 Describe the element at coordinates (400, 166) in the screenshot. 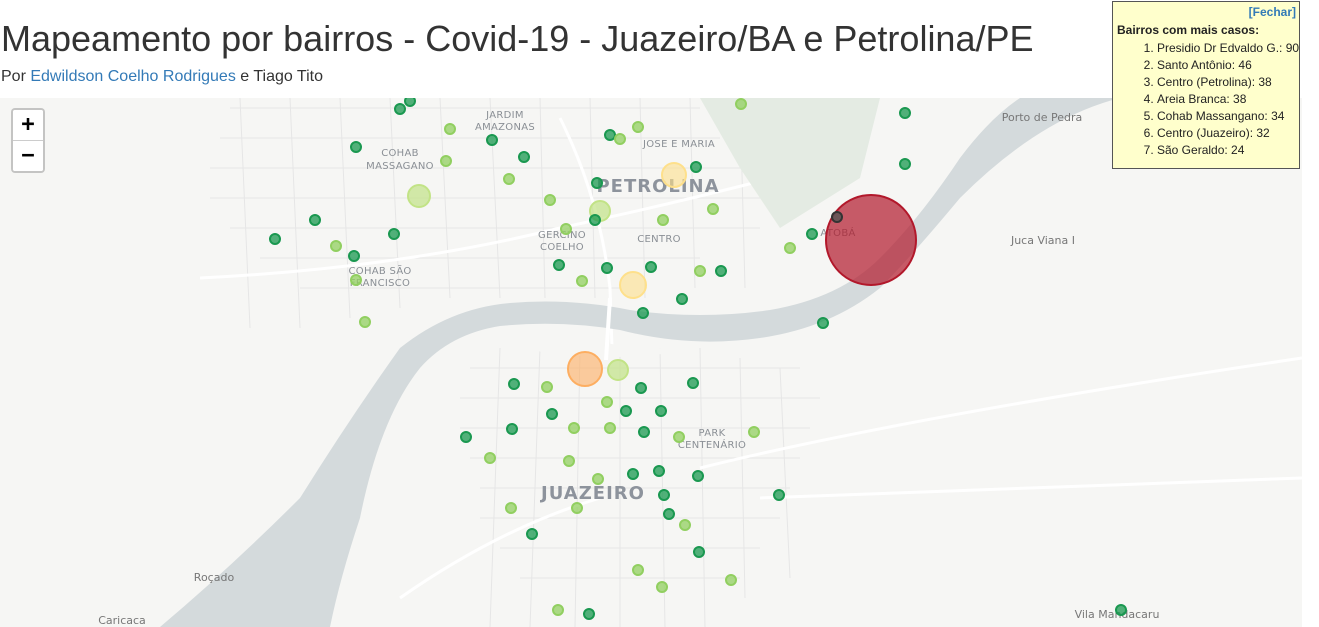

I see `label-cohab-massagano-2: MASSAGANO` at that location.